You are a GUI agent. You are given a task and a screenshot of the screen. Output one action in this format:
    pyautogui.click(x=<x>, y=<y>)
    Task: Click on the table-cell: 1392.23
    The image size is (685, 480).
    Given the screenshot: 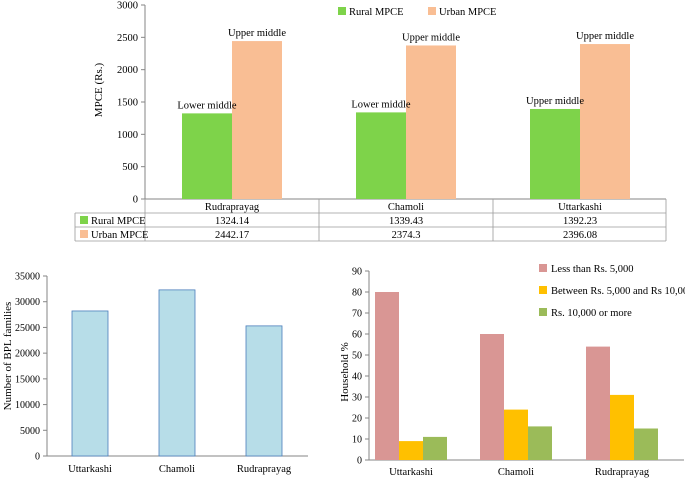 What is the action you would take?
    pyautogui.click(x=580, y=221)
    